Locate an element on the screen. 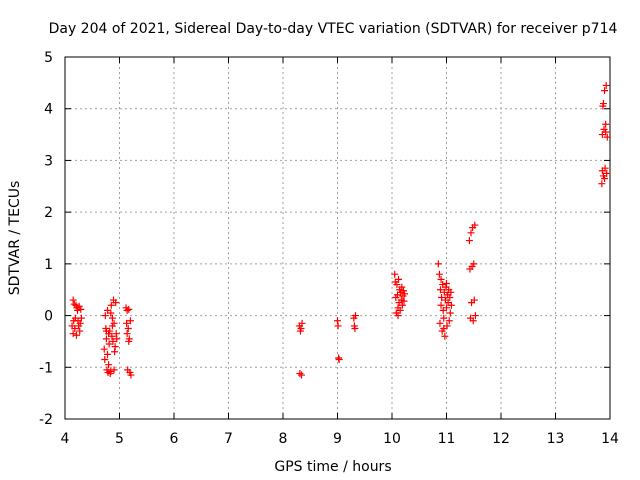 This screenshot has width=640, height=480. x-tick-label: 6 is located at coordinates (174, 439).